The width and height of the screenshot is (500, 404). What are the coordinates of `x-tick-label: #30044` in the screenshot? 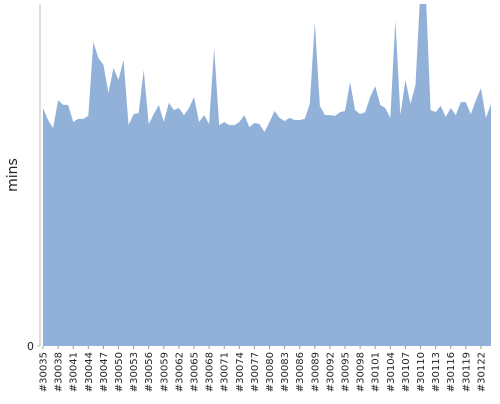 It's located at (89, 372).